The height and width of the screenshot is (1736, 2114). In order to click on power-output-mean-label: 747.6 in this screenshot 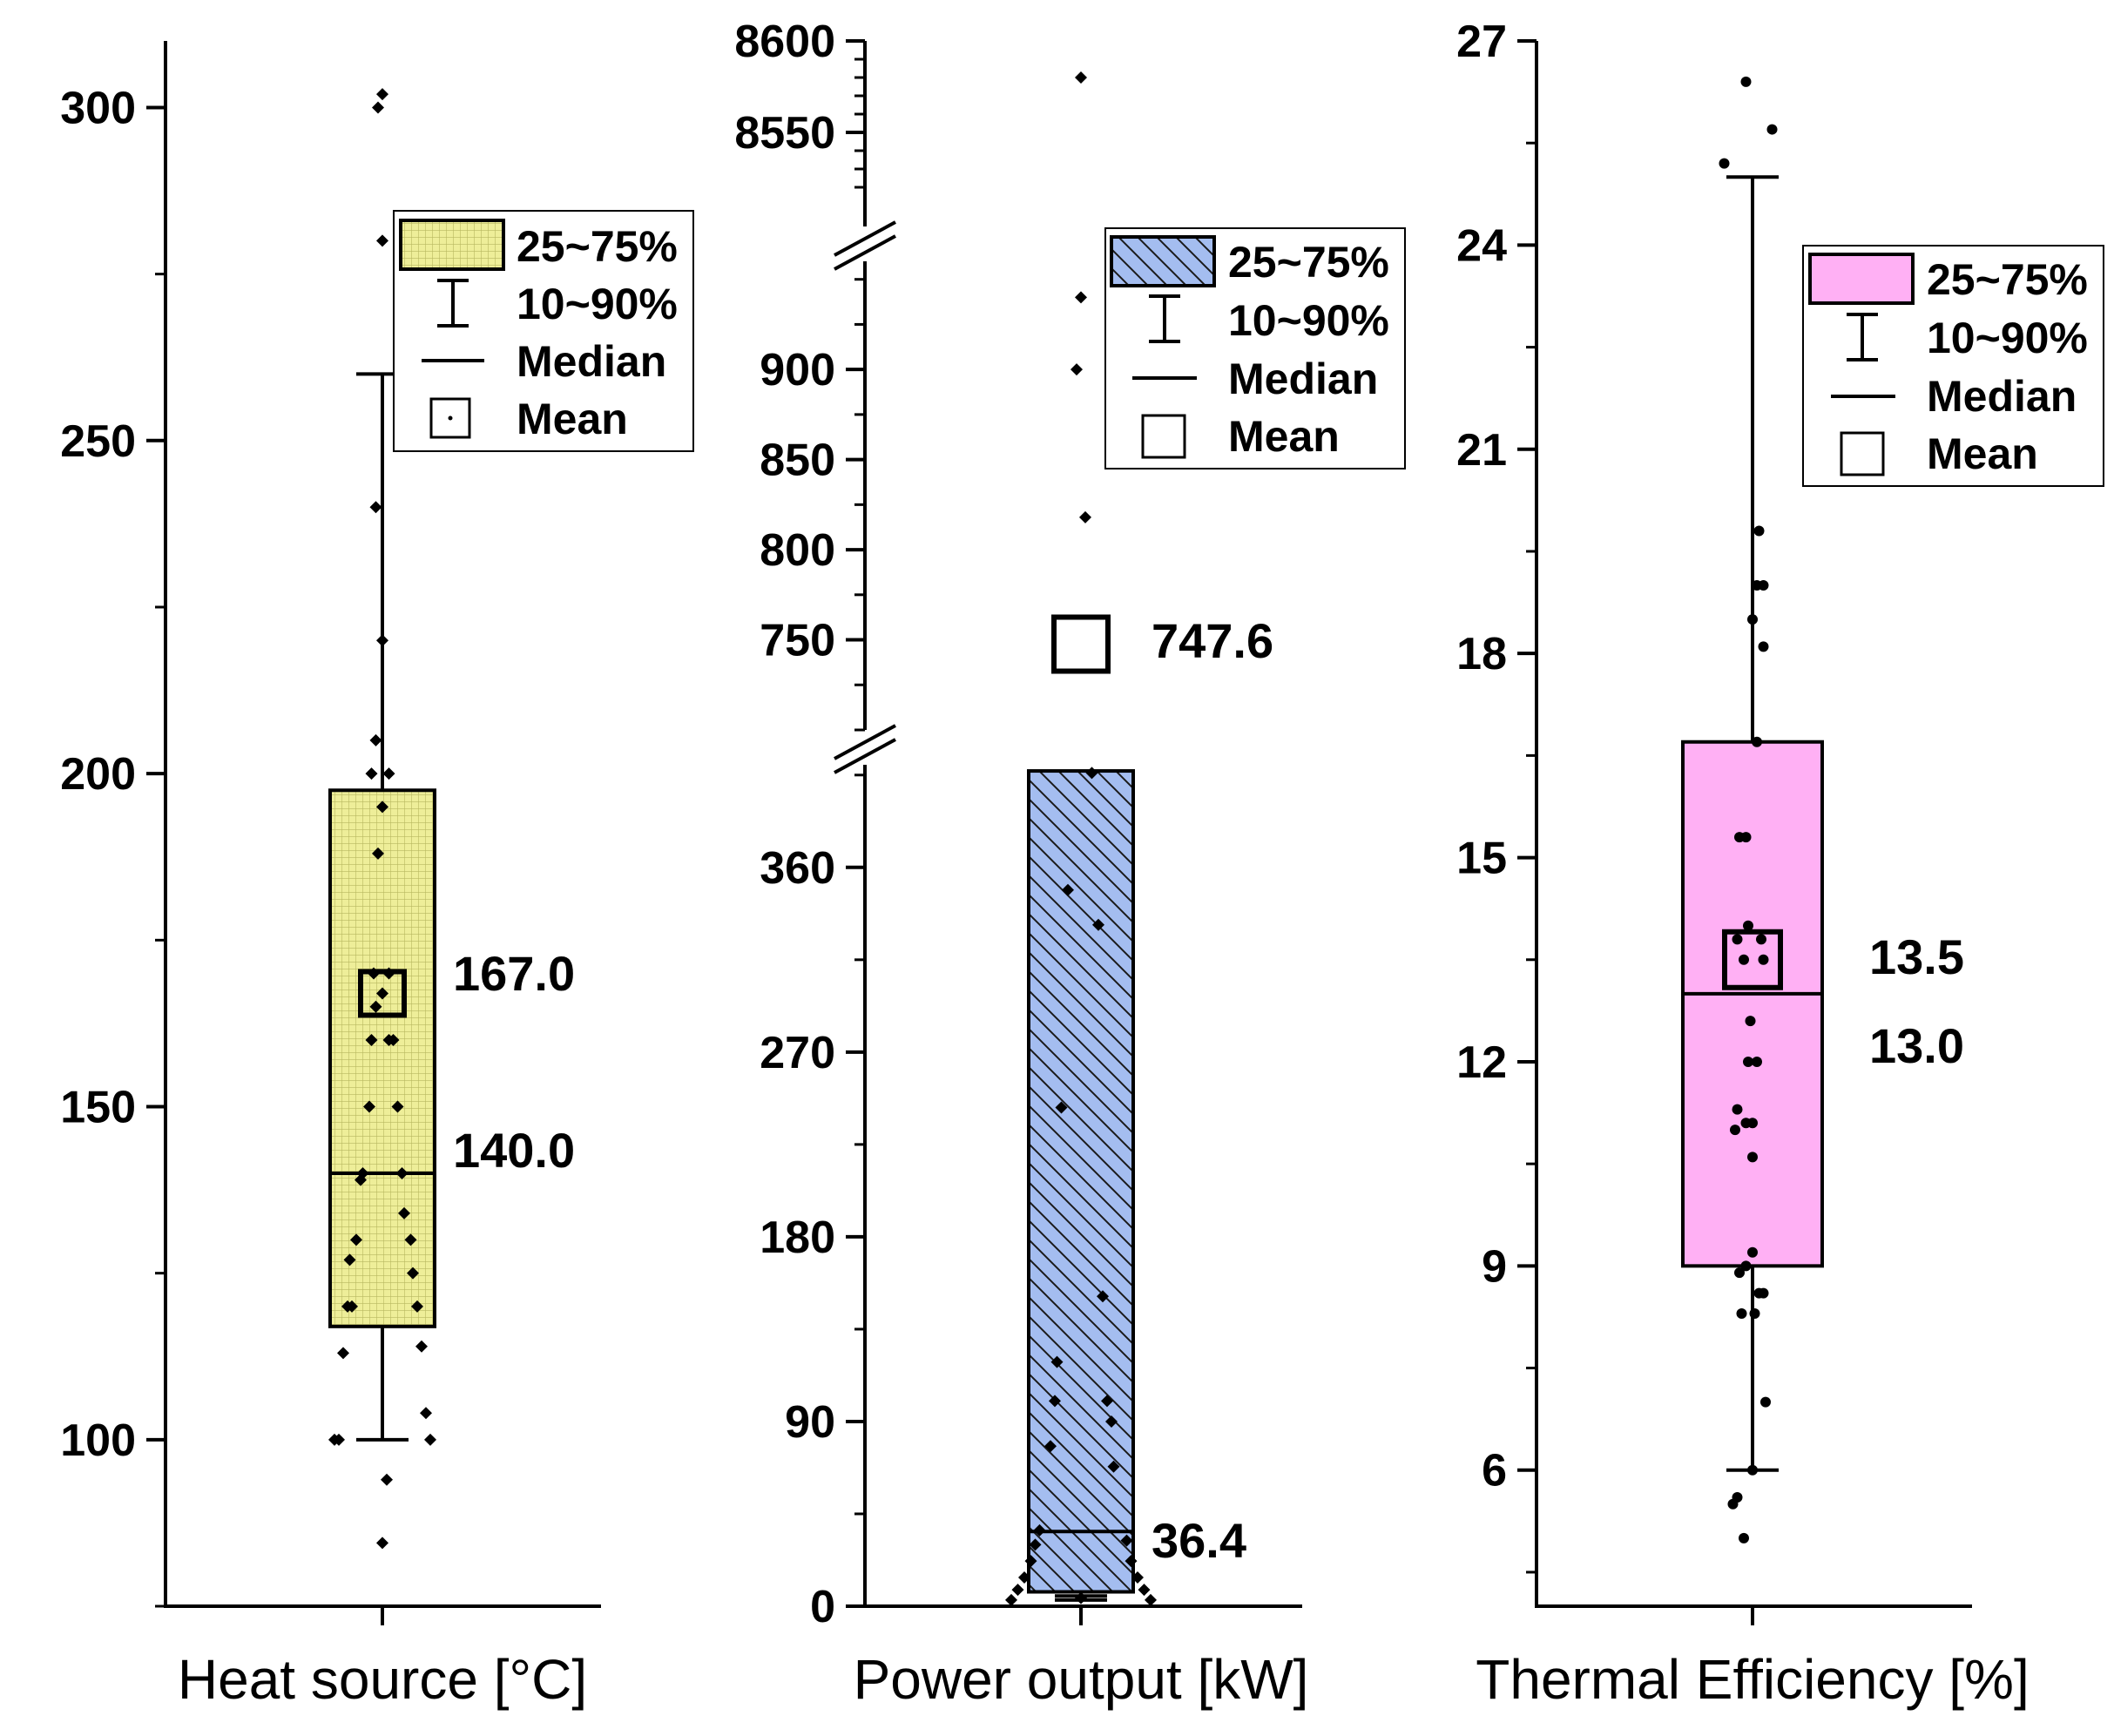, I will do `click(1212, 640)`.